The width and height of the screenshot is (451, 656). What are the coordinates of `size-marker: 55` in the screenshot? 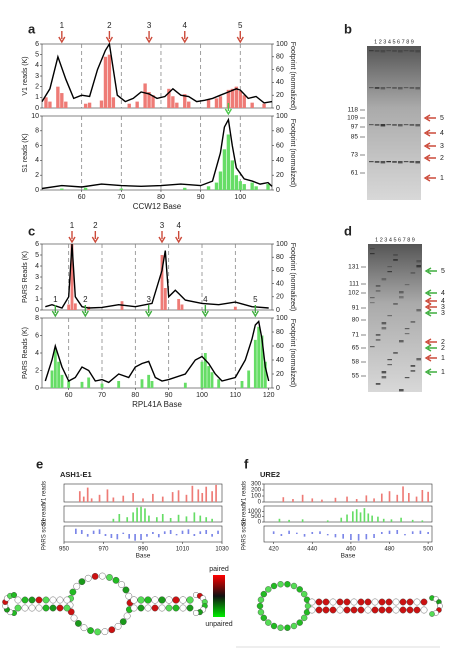 It's located at (356, 376).